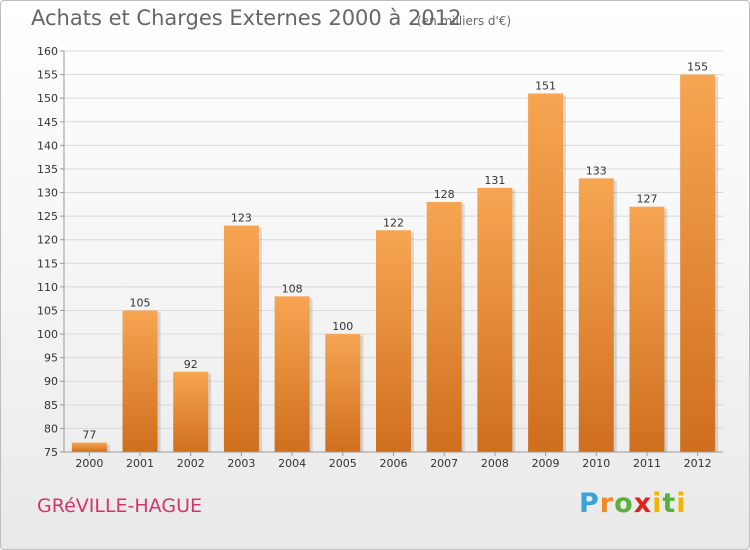  I want to click on data-label: 127, so click(646, 199).